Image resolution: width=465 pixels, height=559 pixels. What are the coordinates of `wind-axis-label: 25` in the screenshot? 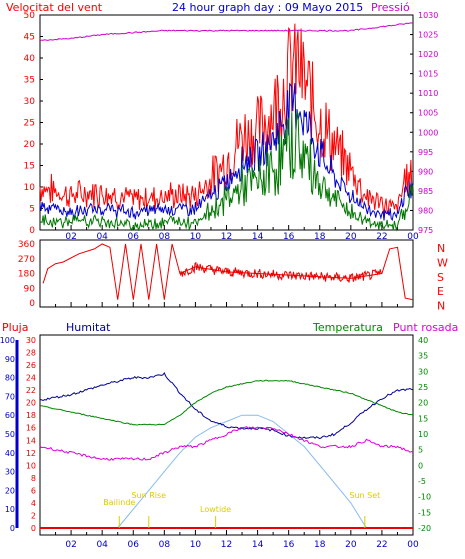 It's located at (29, 124).